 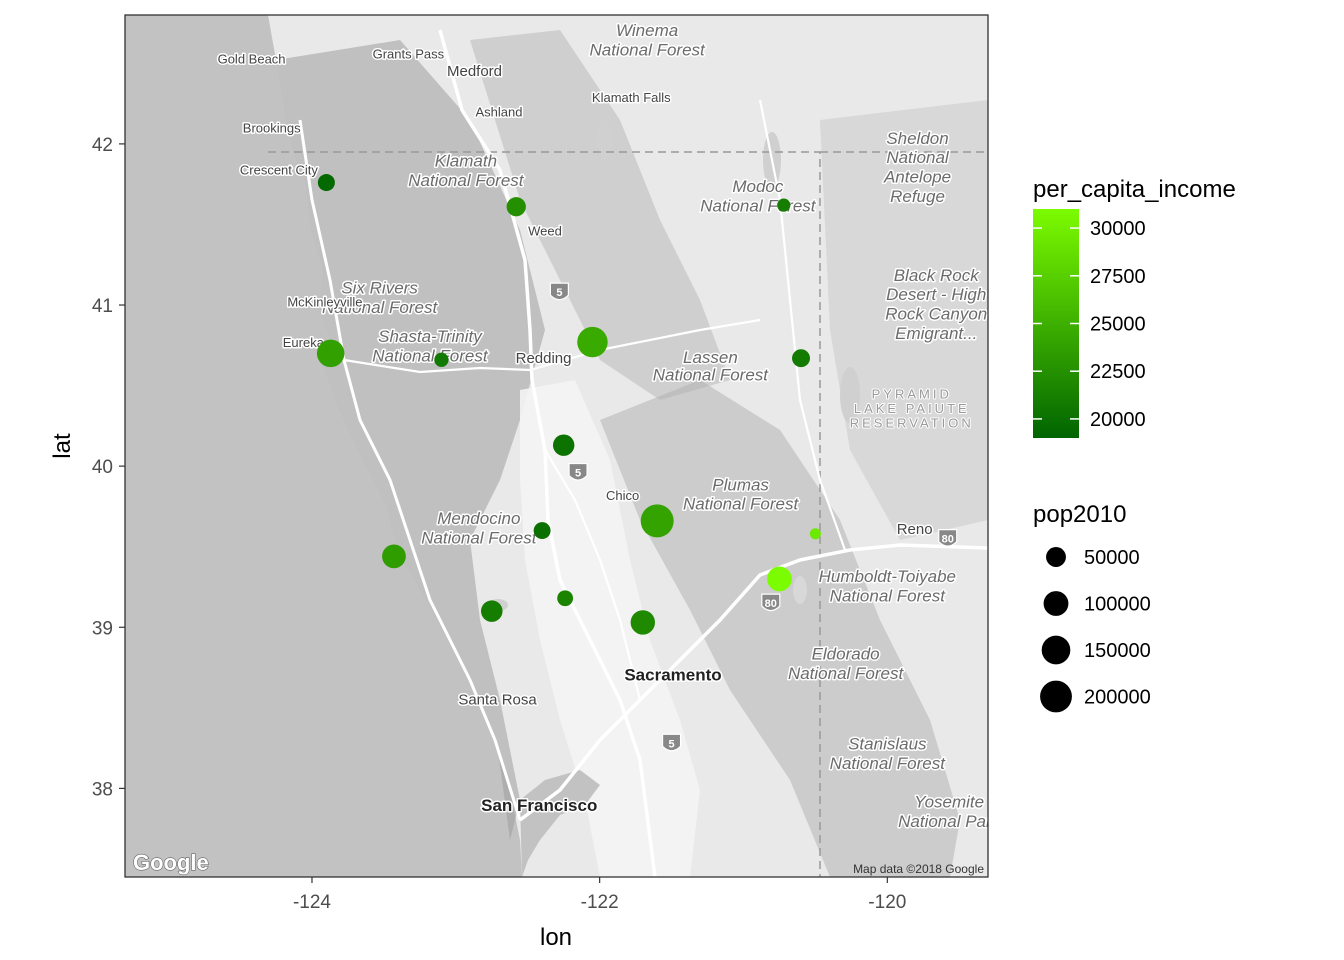 I want to click on x-tick-label: -124, so click(x=312, y=902).